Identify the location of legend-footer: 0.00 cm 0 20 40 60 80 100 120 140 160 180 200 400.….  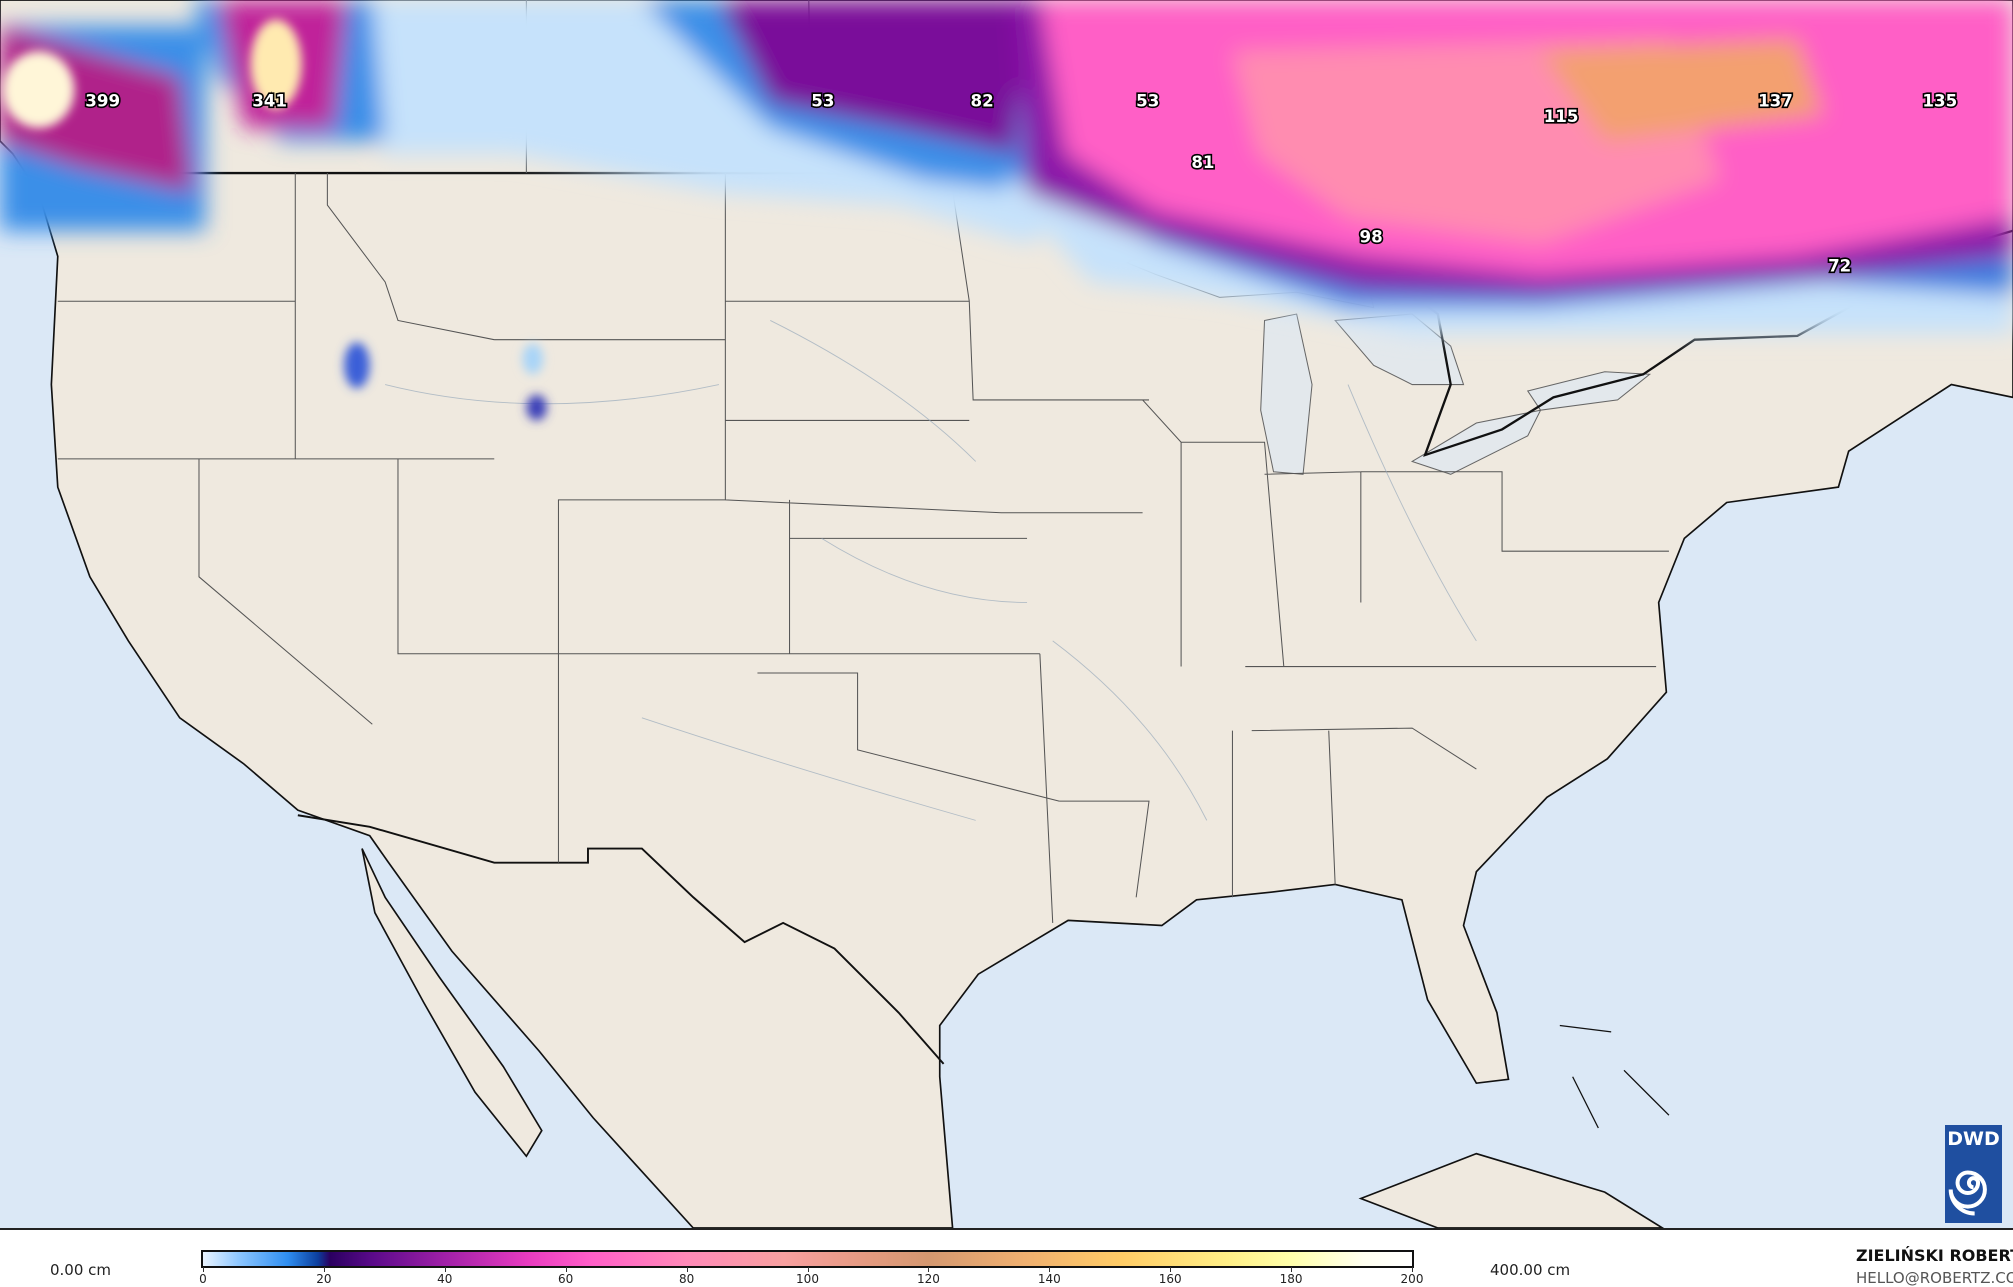
(1006, 1258).